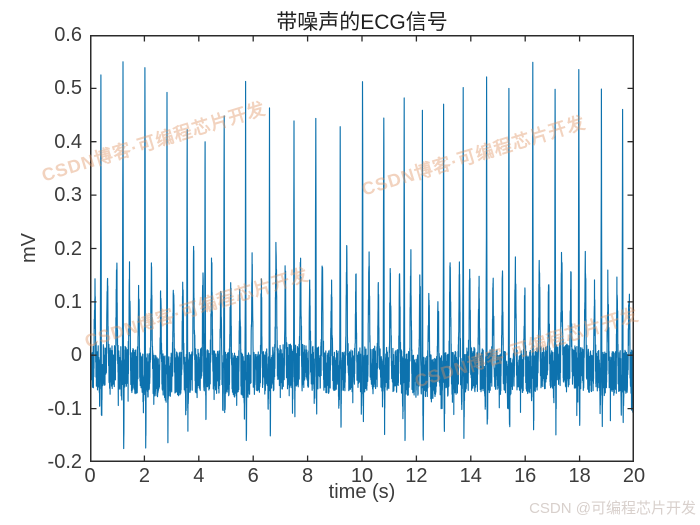  Describe the element at coordinates (76, 355) in the screenshot. I see `y-tick-label: 0` at that location.